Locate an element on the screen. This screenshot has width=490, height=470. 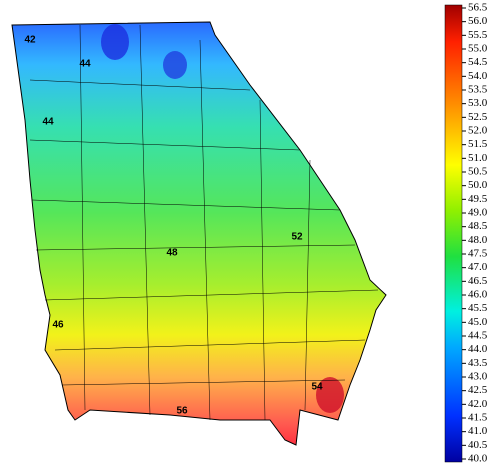
colorbar-tick-label: 51.0 is located at coordinates (478, 158).